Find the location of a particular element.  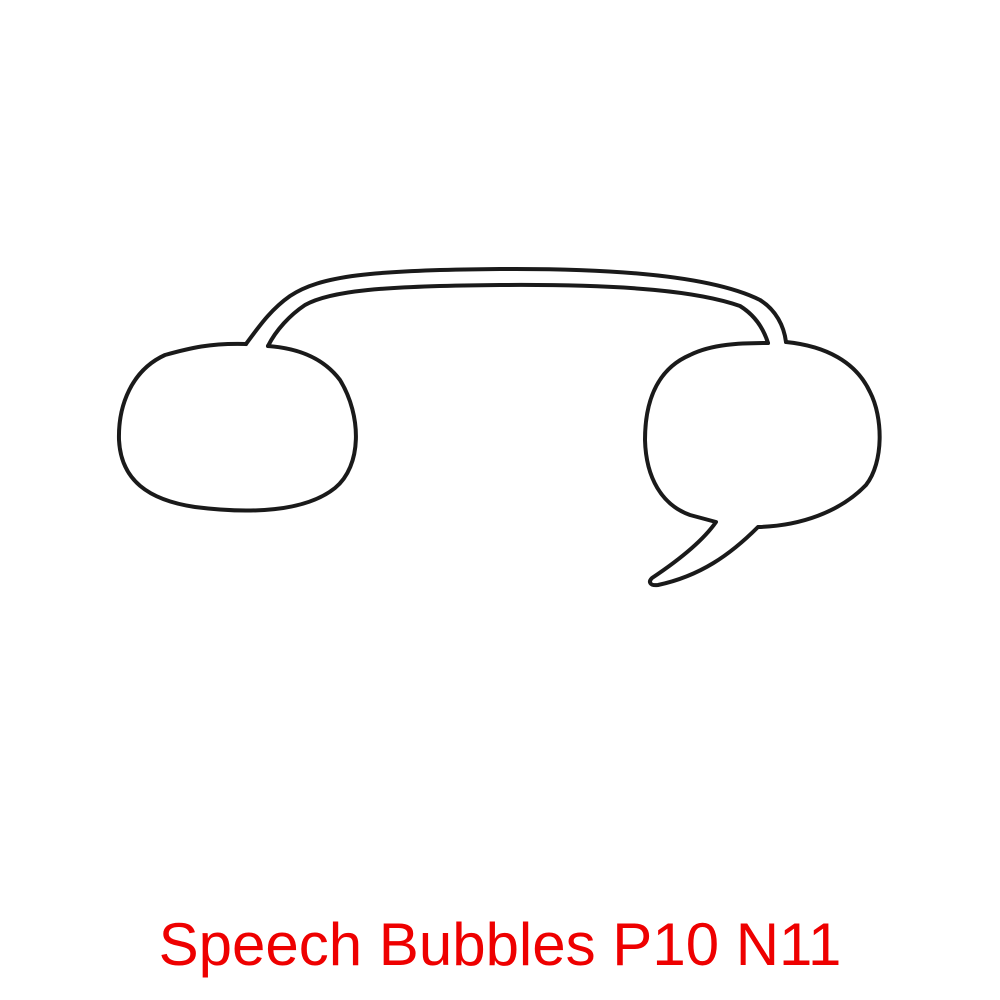

caption-text: Speech Bubbles P10 N11 is located at coordinates (500, 944).